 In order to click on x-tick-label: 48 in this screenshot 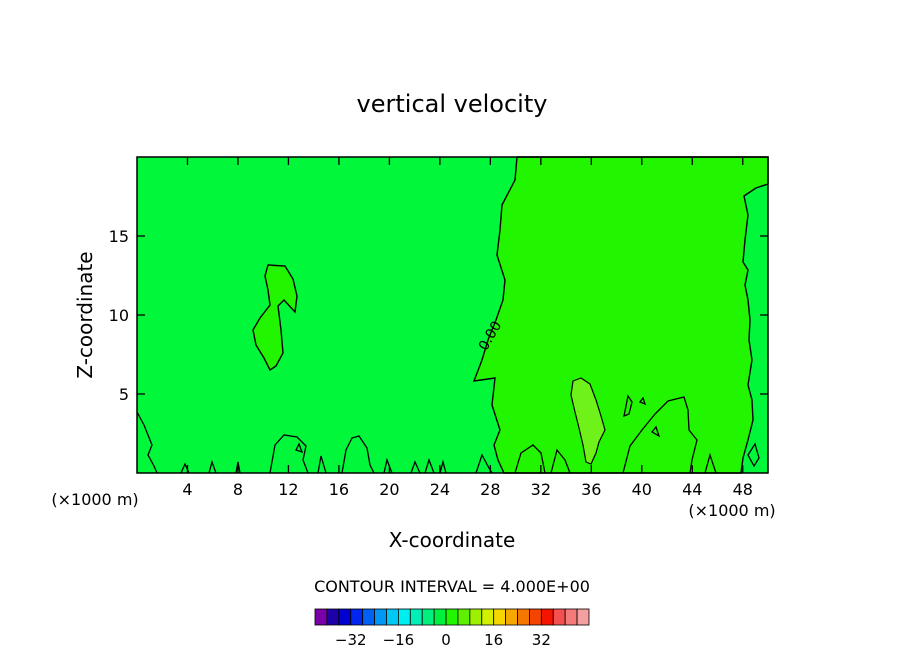, I will do `click(743, 489)`.